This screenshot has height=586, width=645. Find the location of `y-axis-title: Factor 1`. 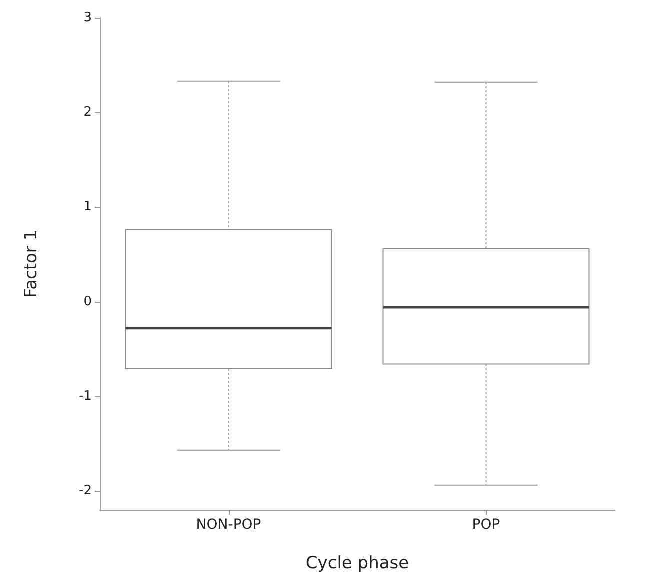

y-axis-title: Factor 1 is located at coordinates (32, 264).